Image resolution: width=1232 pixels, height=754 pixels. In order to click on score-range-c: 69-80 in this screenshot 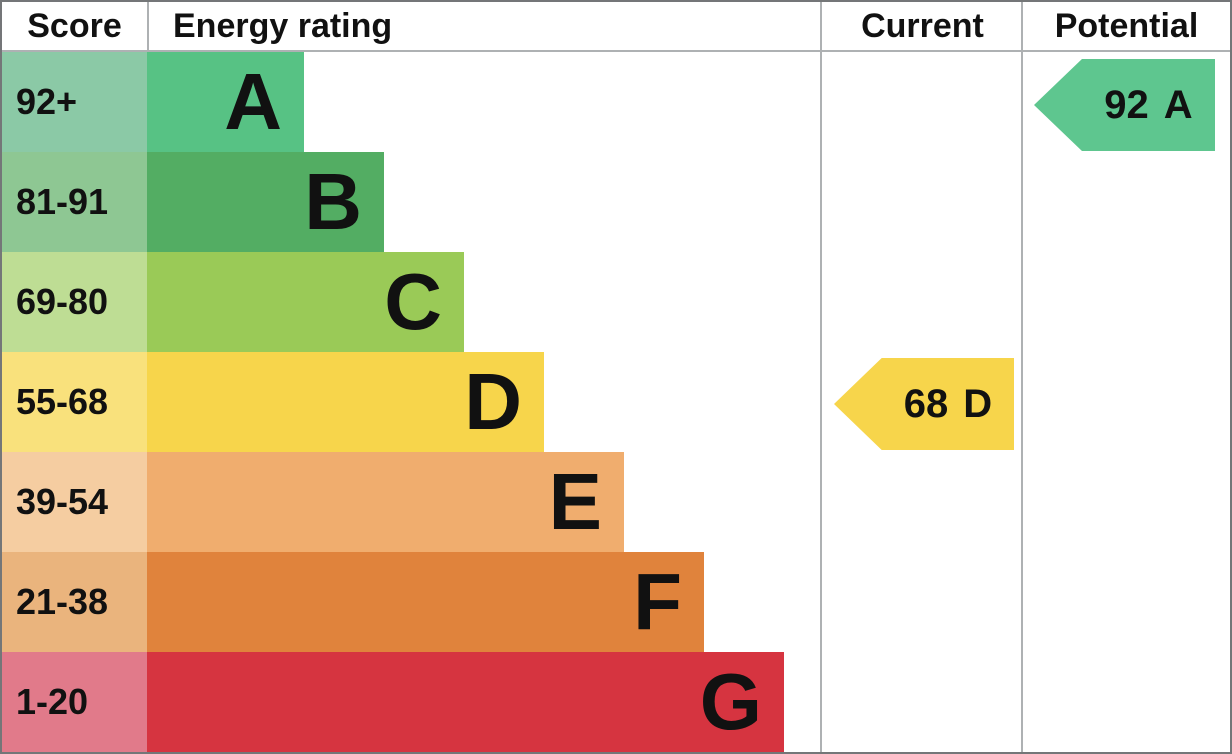, I will do `click(74, 302)`.